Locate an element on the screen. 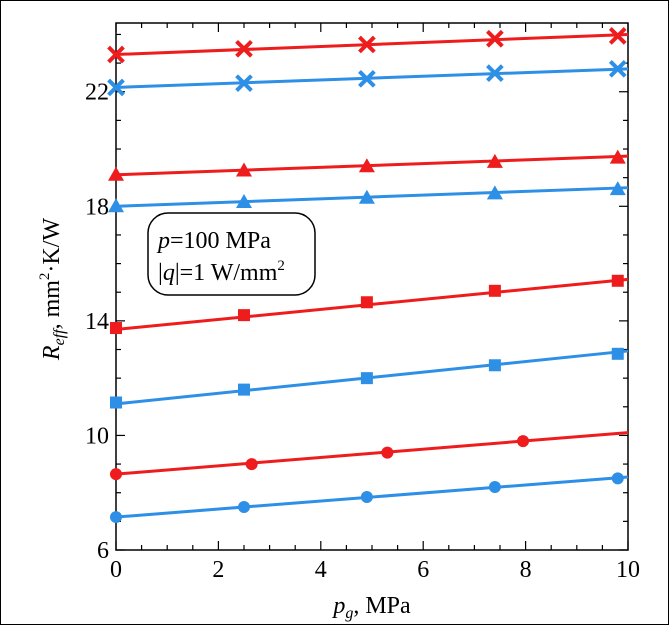 This screenshot has width=669, height=625. series-red-triangle is located at coordinates (368, 165).